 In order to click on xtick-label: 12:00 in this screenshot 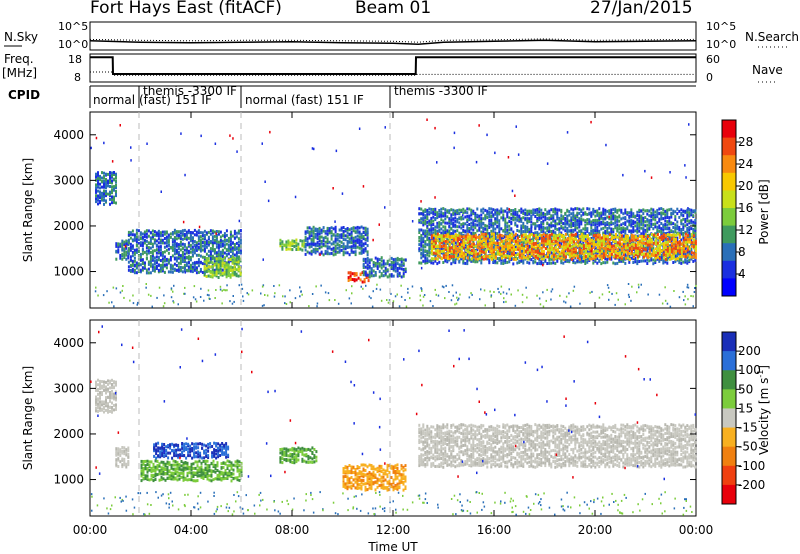, I will do `click(393, 530)`.